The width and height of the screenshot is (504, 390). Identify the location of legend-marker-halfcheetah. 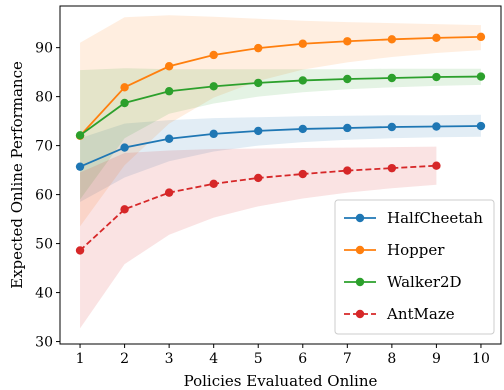
(360, 218).